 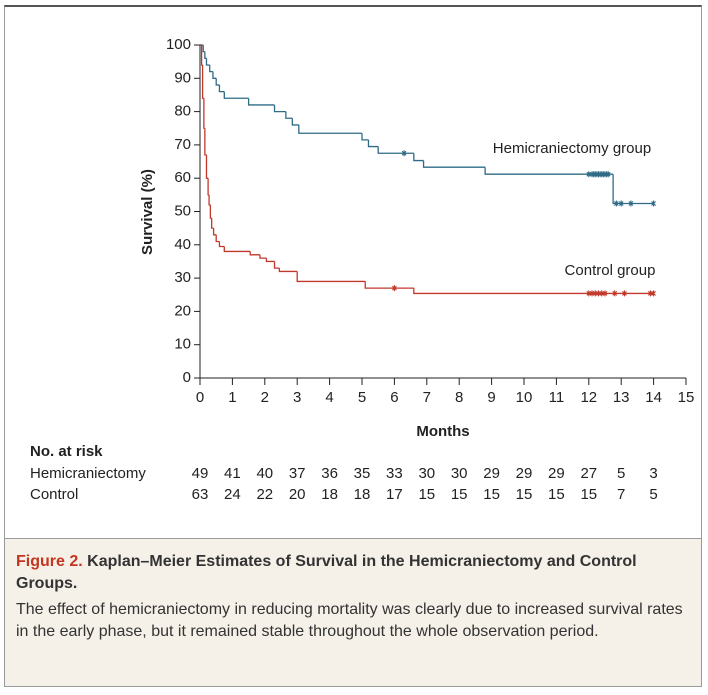 I want to click on y-tick-label: 80, so click(x=182, y=111).